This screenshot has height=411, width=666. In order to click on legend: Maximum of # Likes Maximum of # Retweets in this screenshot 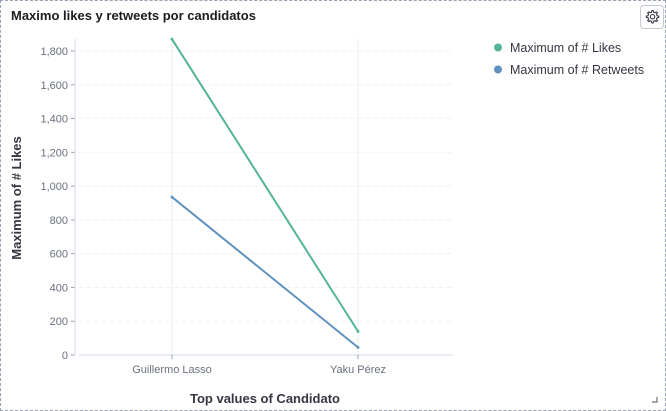, I will do `click(569, 59)`.